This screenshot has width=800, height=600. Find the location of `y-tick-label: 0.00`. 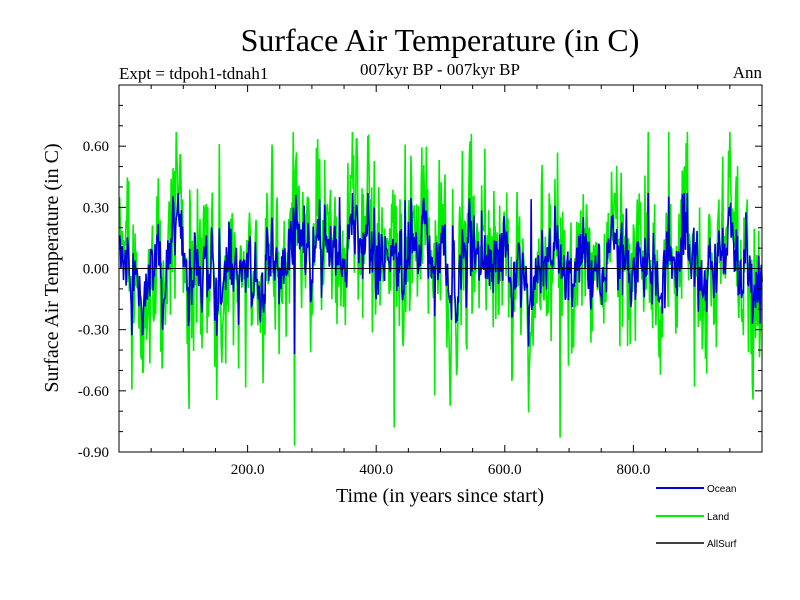

y-tick-label: 0.00 is located at coordinates (96, 270).